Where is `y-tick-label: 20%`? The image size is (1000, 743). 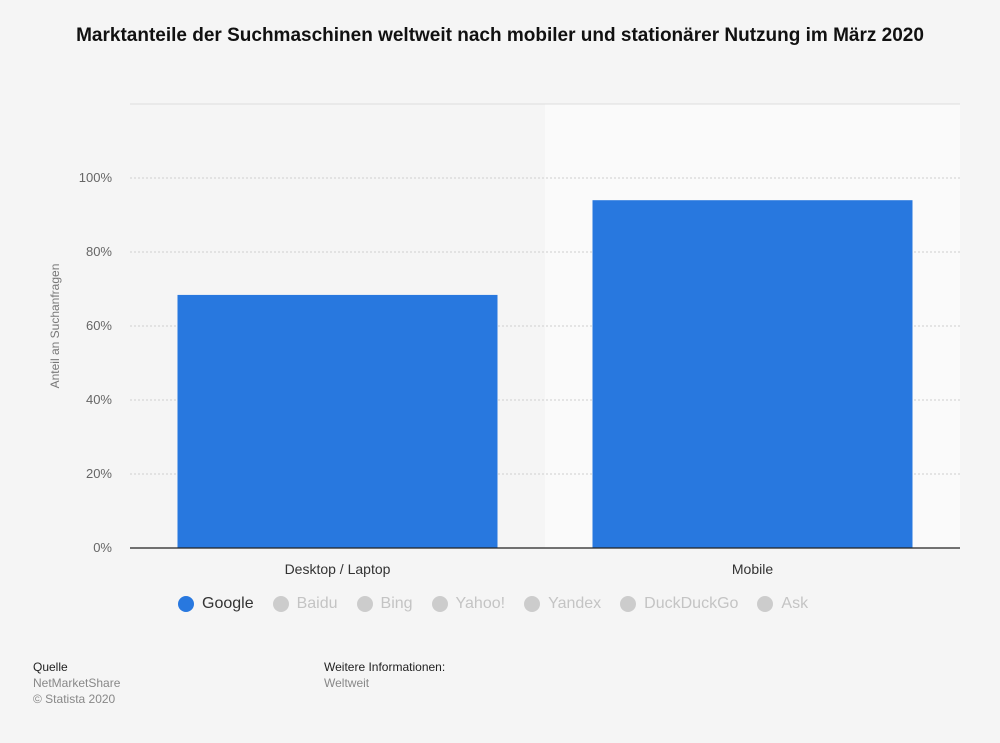 y-tick-label: 20% is located at coordinates (99, 473).